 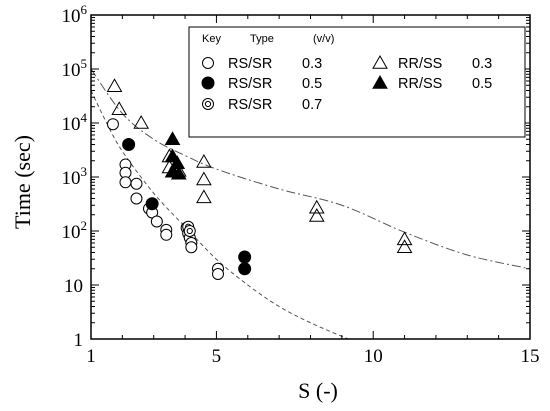 What do you see at coordinates (189, 231) in the screenshot?
I see `data-point-circle-double` at bounding box center [189, 231].